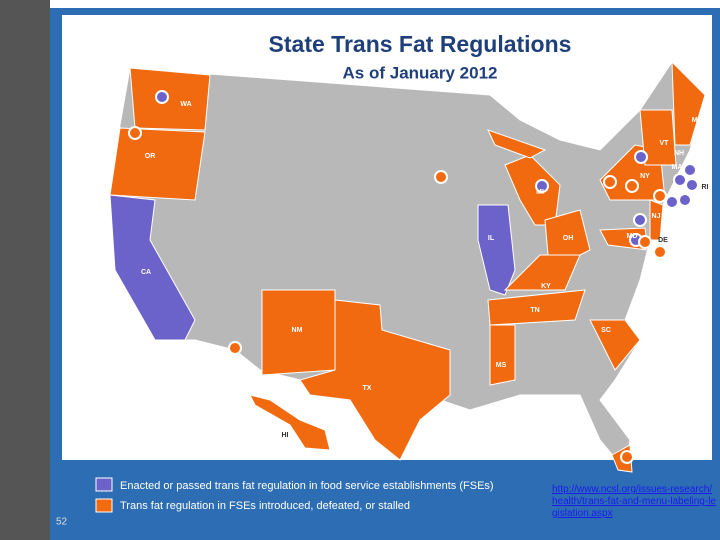  What do you see at coordinates (705, 187) in the screenshot?
I see `state-label: RI` at bounding box center [705, 187].